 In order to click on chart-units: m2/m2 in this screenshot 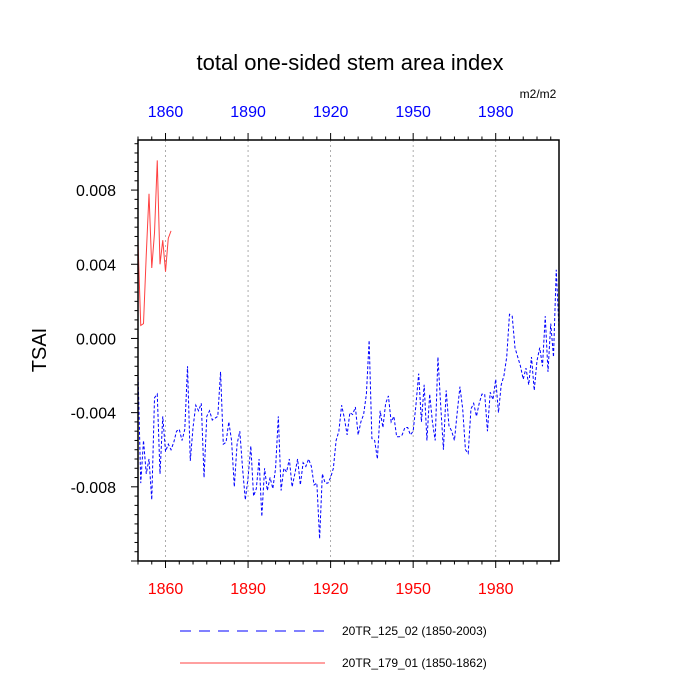, I will do `click(538, 94)`.